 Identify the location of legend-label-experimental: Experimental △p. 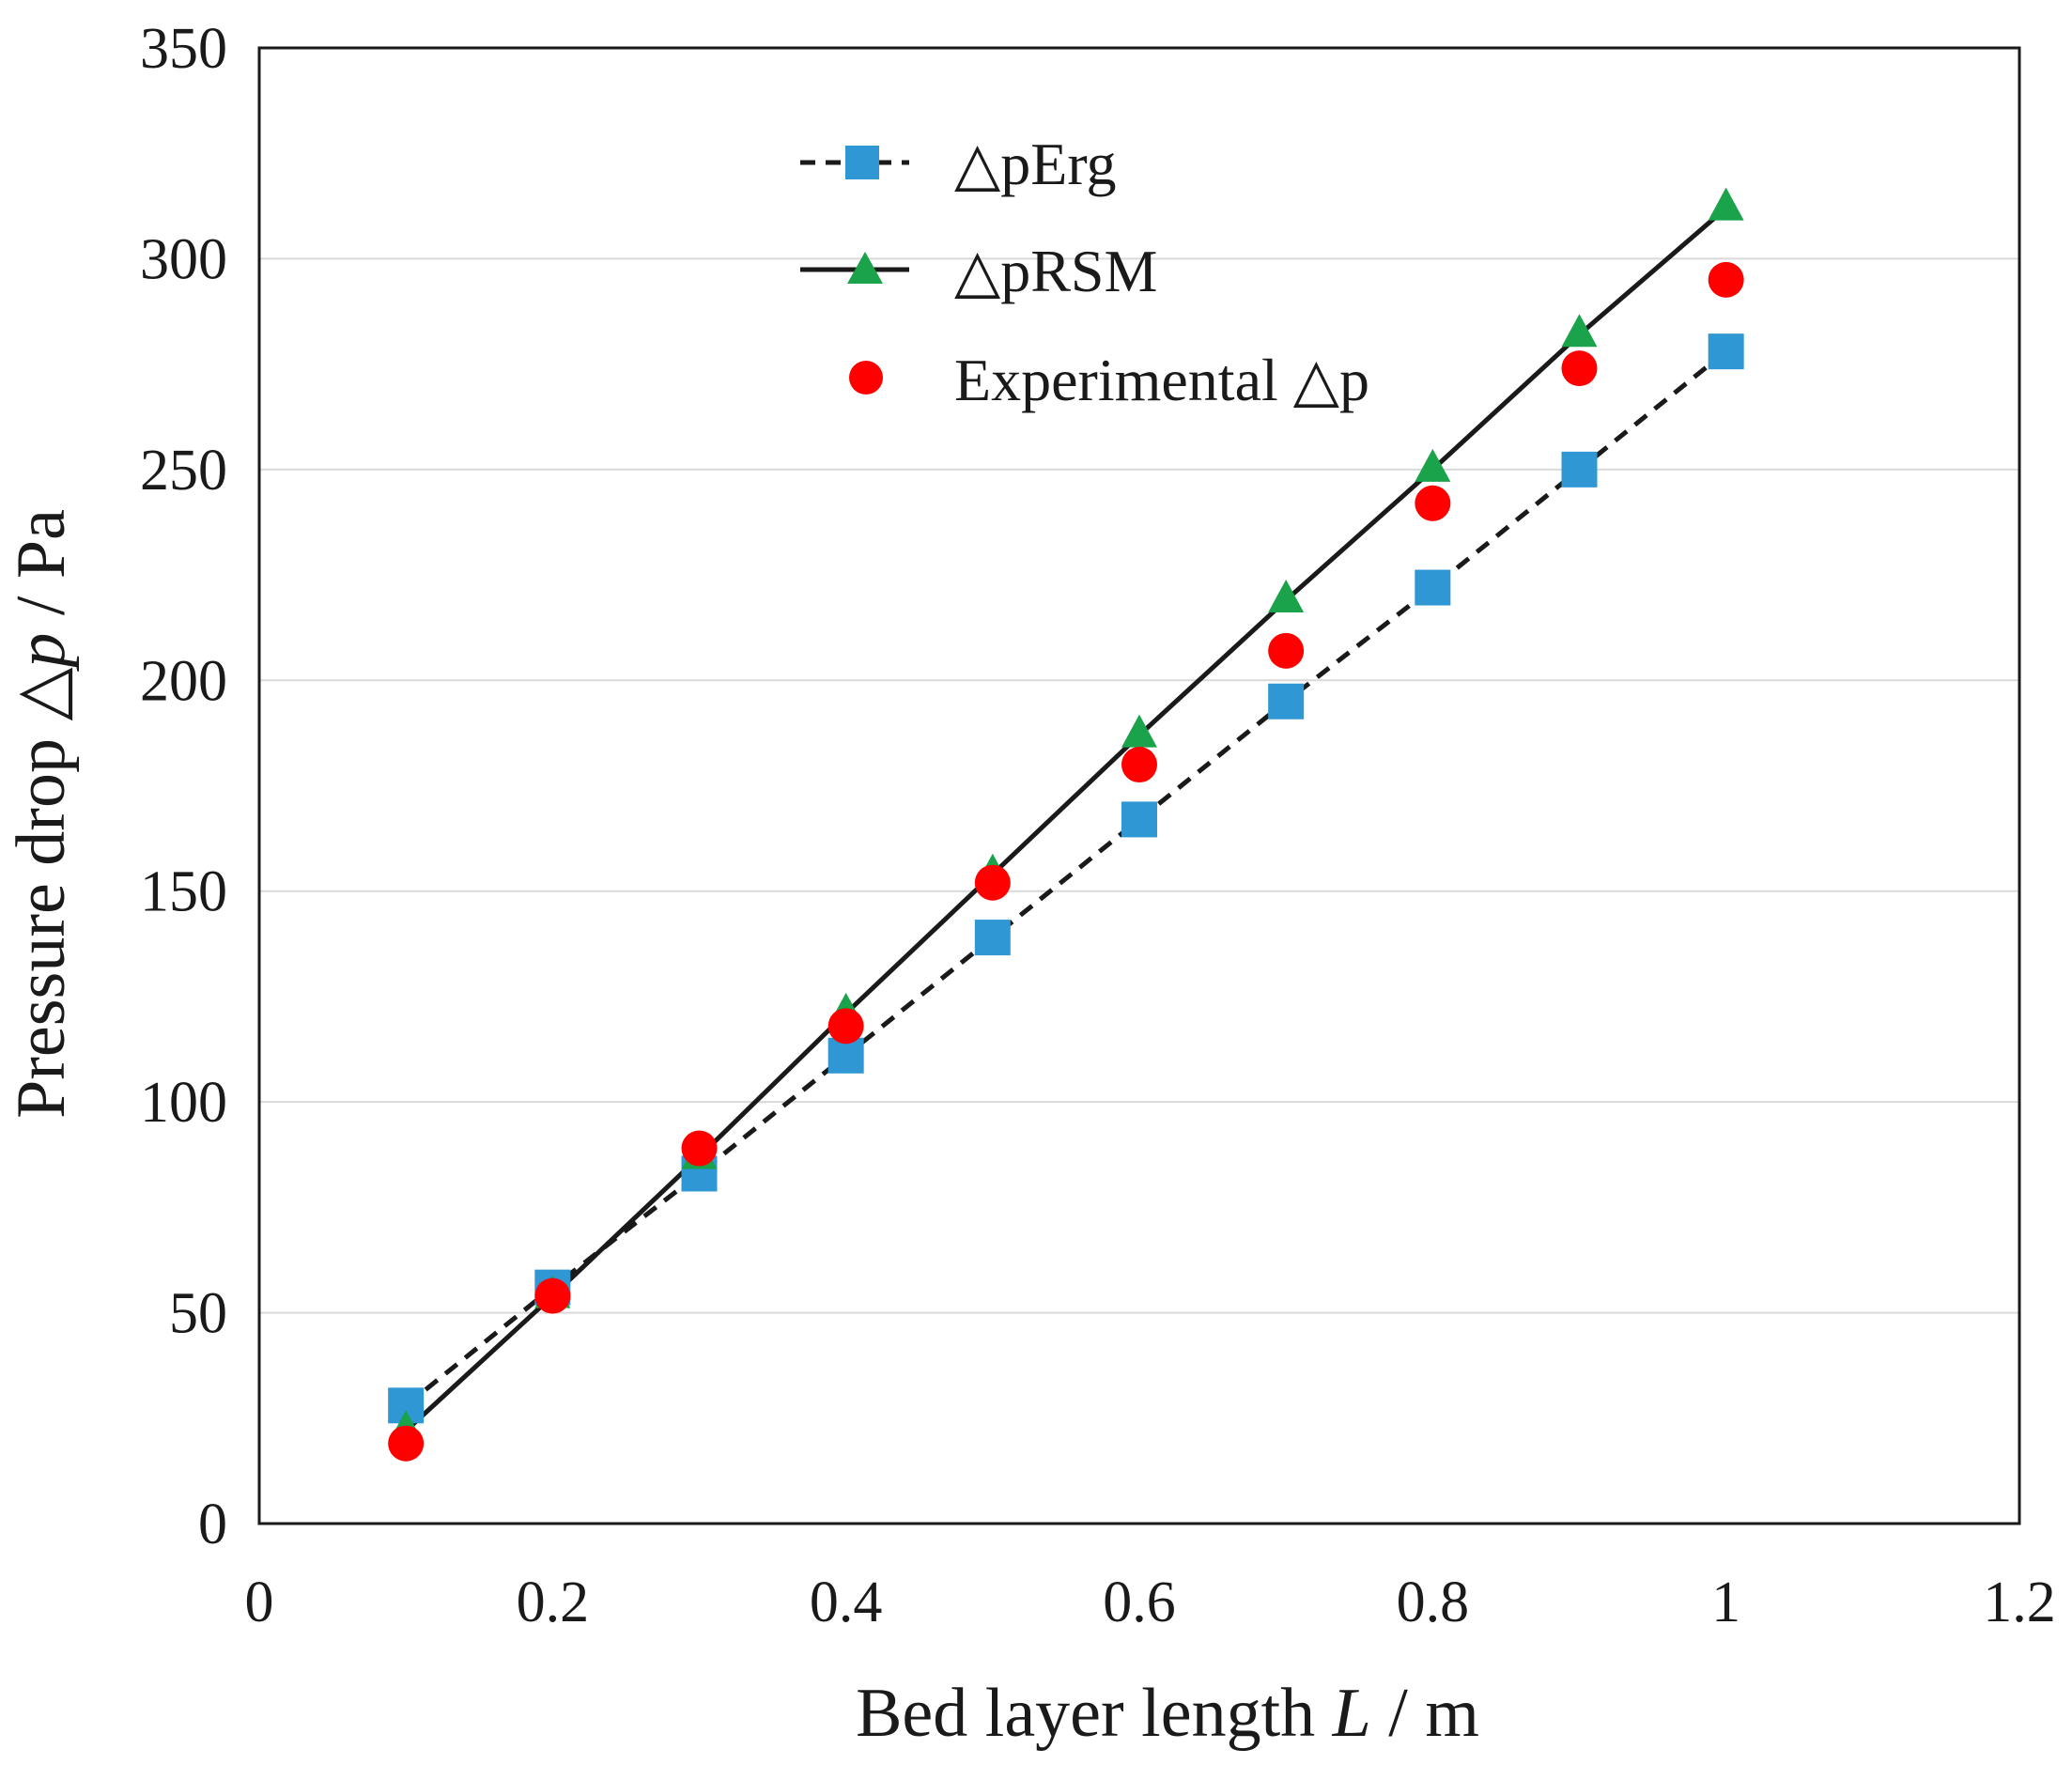
(1161, 380).